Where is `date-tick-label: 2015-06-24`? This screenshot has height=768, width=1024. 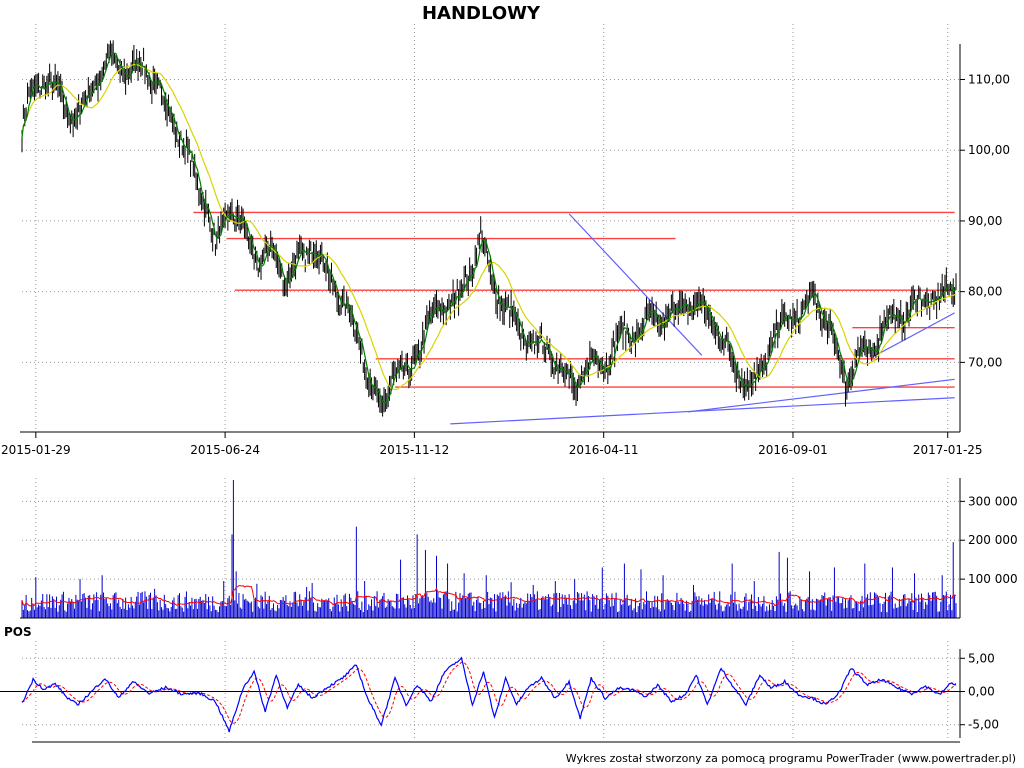 date-tick-label: 2015-06-24 is located at coordinates (225, 450).